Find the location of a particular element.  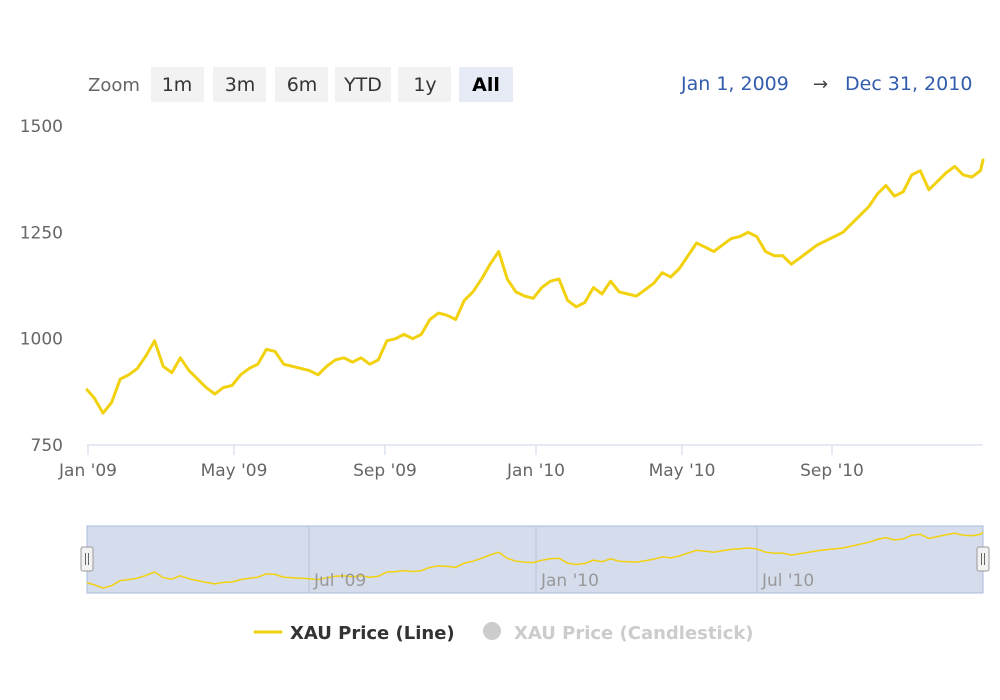

legend: XAU Price (Line) XAU Price (Candlestick) is located at coordinates (503, 633).